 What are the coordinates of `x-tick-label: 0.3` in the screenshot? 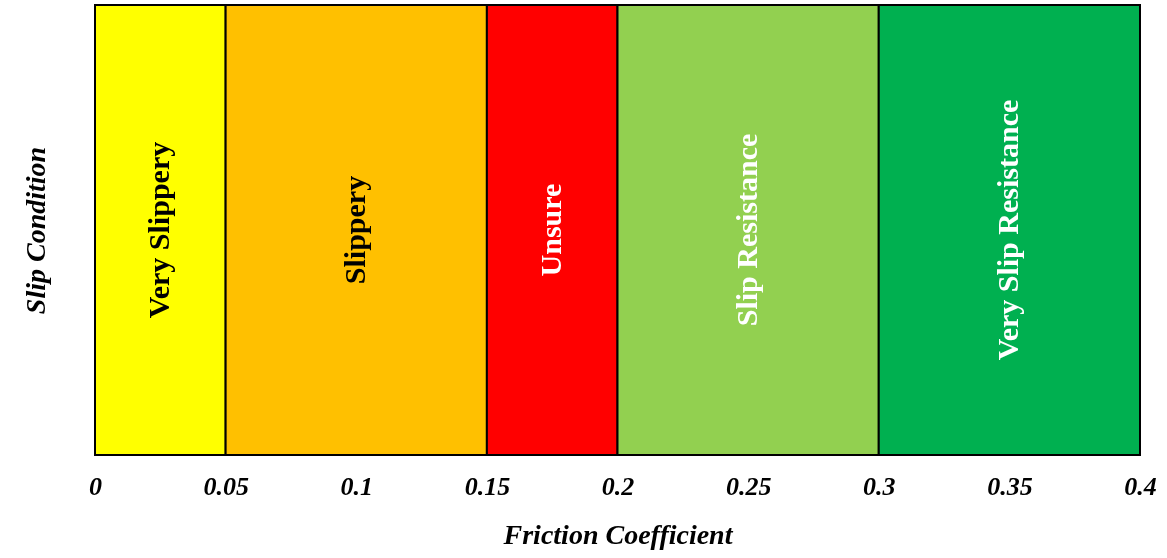 It's located at (879, 486).